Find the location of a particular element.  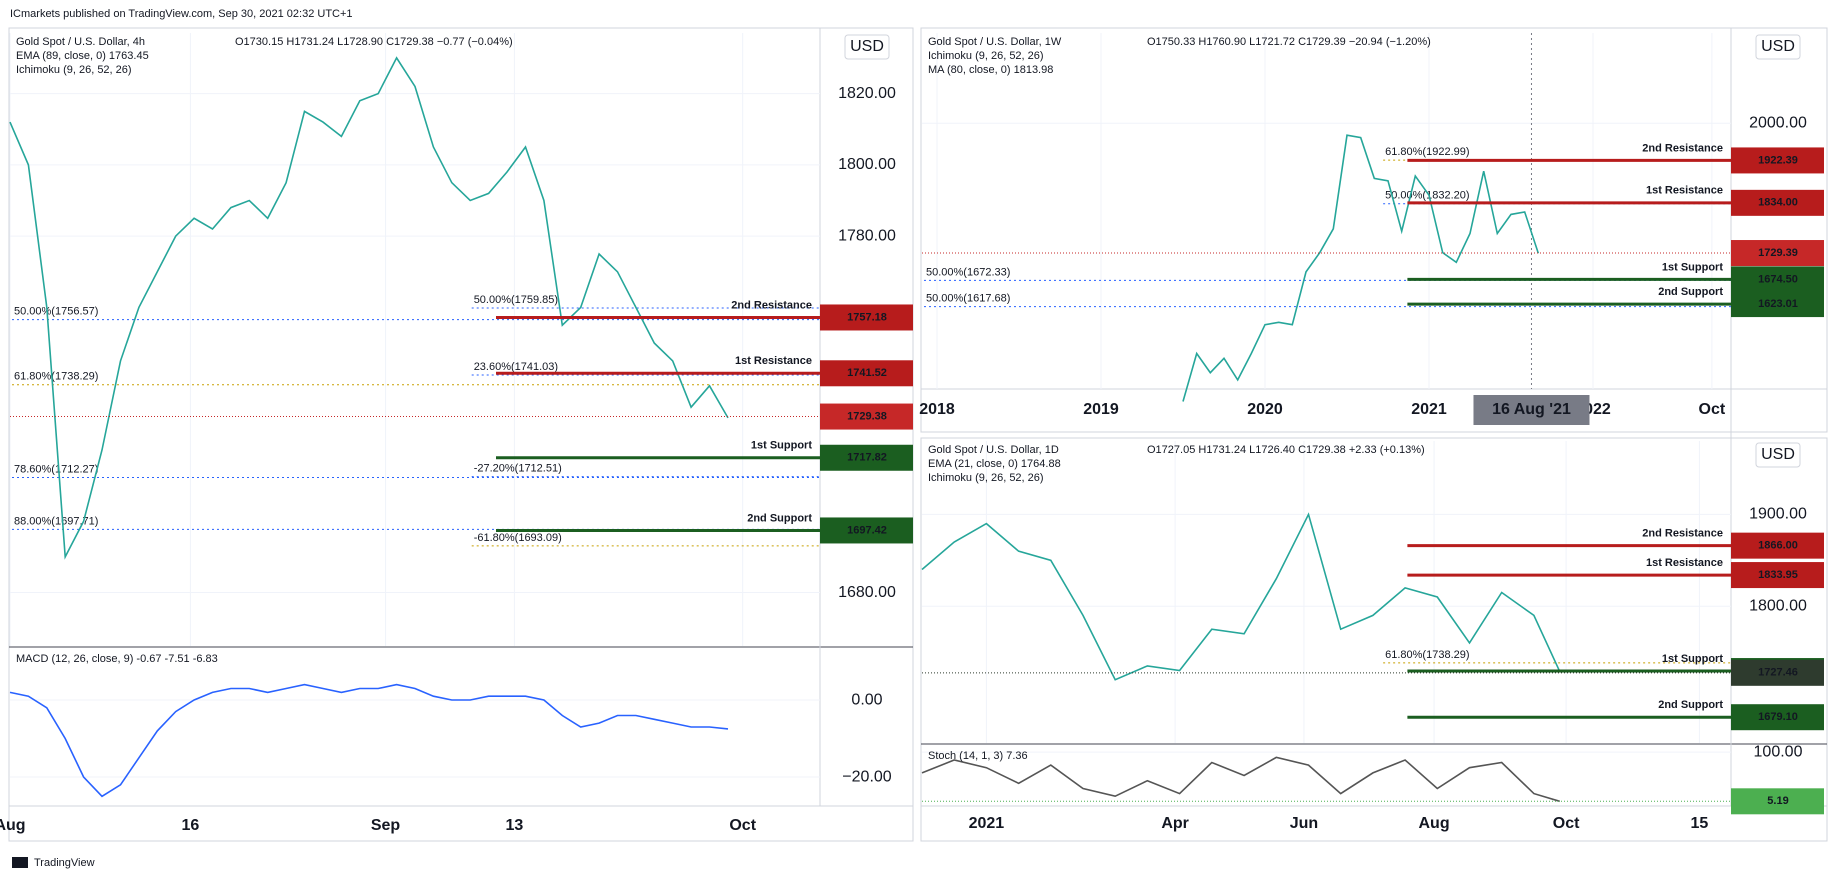

crosshair-date: 16 Aug '21 is located at coordinates (1531, 409).